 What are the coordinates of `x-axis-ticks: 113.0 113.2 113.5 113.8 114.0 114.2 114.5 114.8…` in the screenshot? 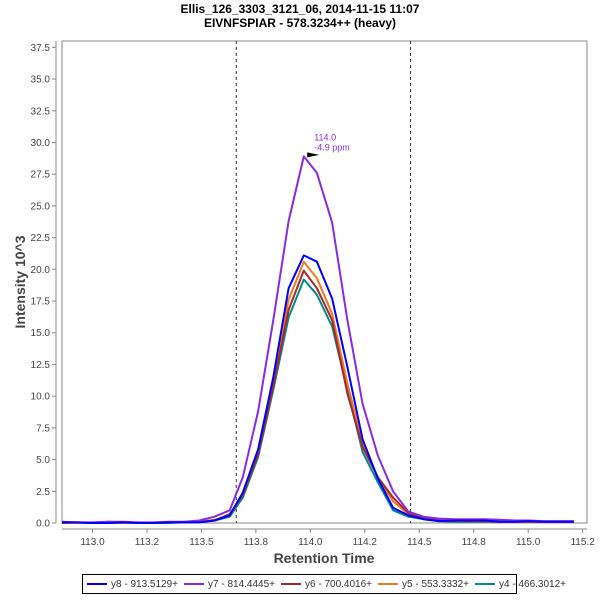 It's located at (337, 538).